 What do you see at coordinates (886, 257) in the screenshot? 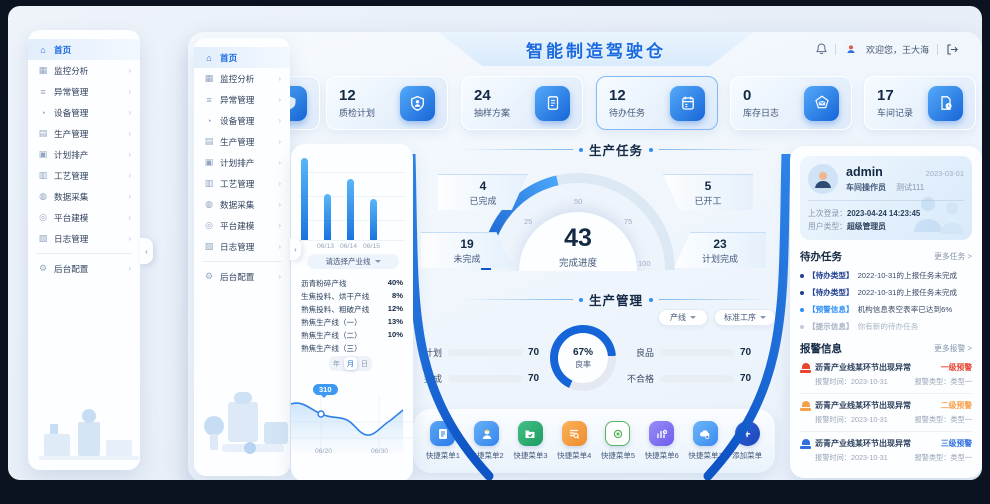
I see `todo-header: 待办任务 更多任务 >` at bounding box center [886, 257].